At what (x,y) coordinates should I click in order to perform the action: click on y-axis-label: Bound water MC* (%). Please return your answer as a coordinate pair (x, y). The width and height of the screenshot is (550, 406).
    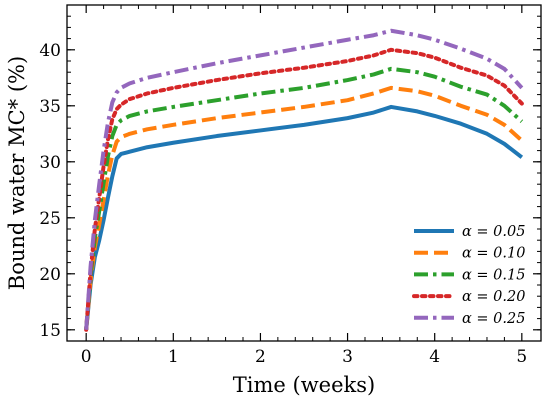
    Looking at the image, I should click on (17, 173).